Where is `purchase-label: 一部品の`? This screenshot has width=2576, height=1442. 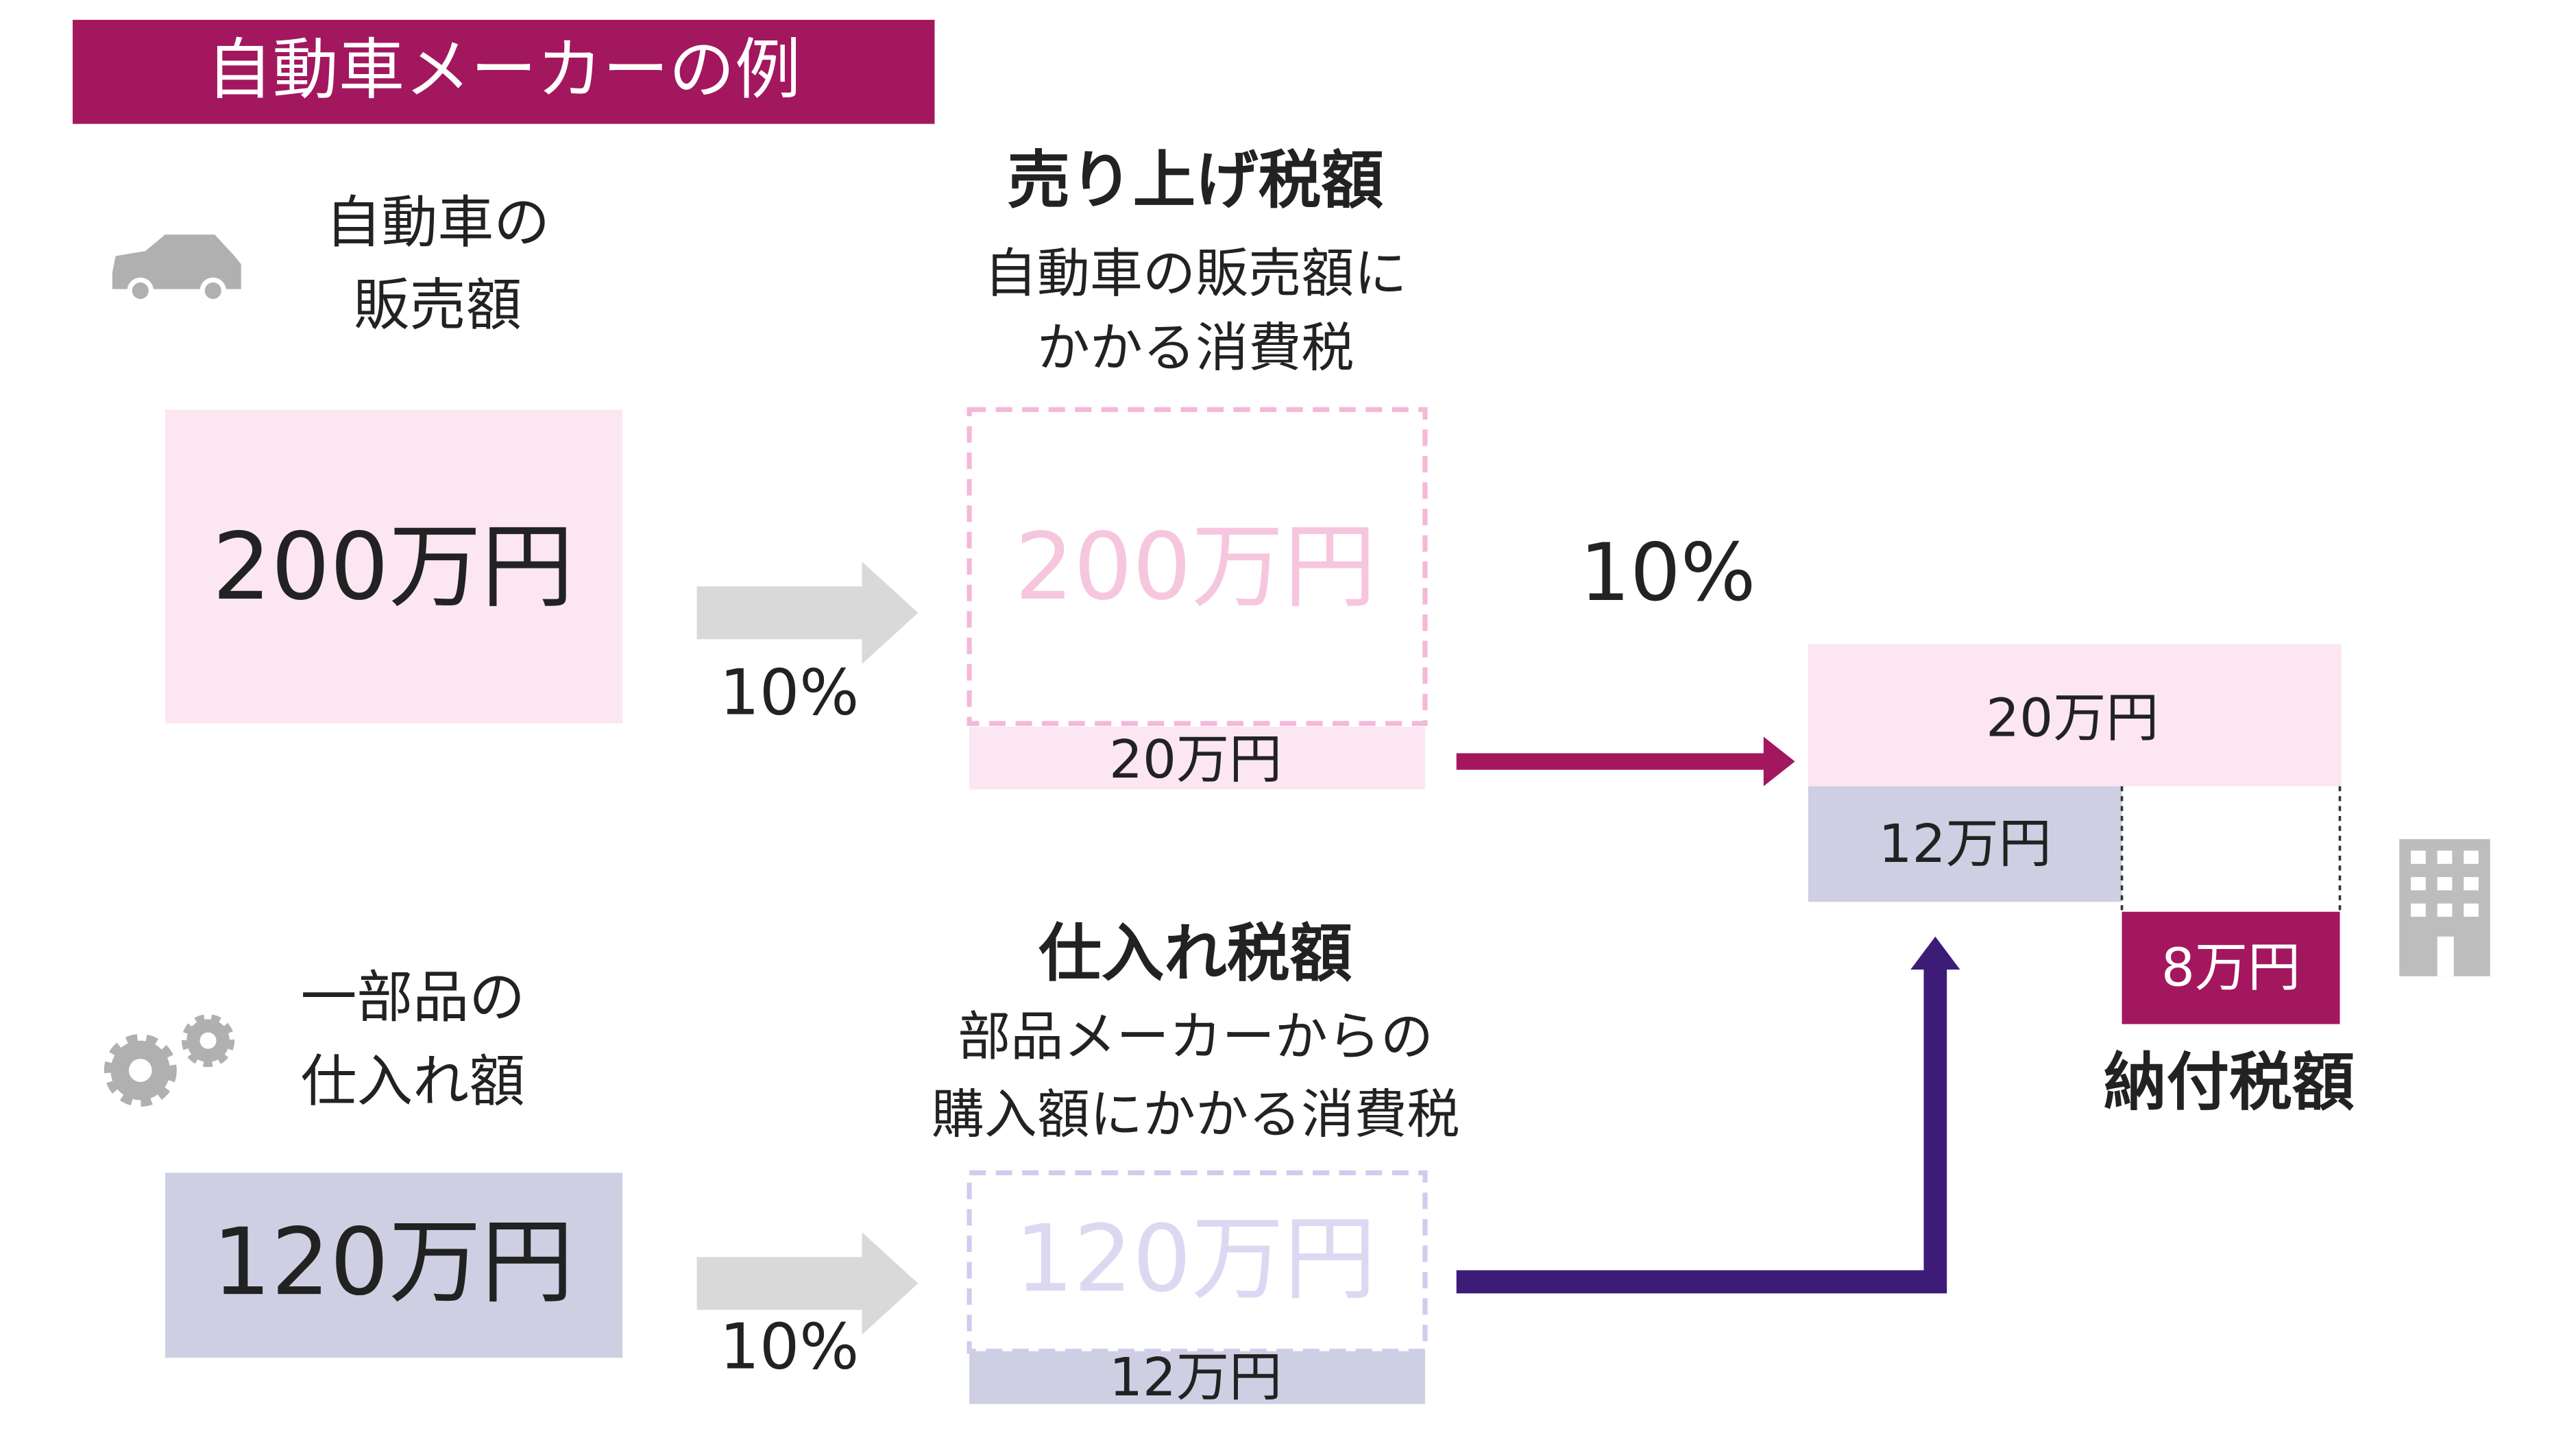 purchase-label: 一部品の is located at coordinates (412, 997).